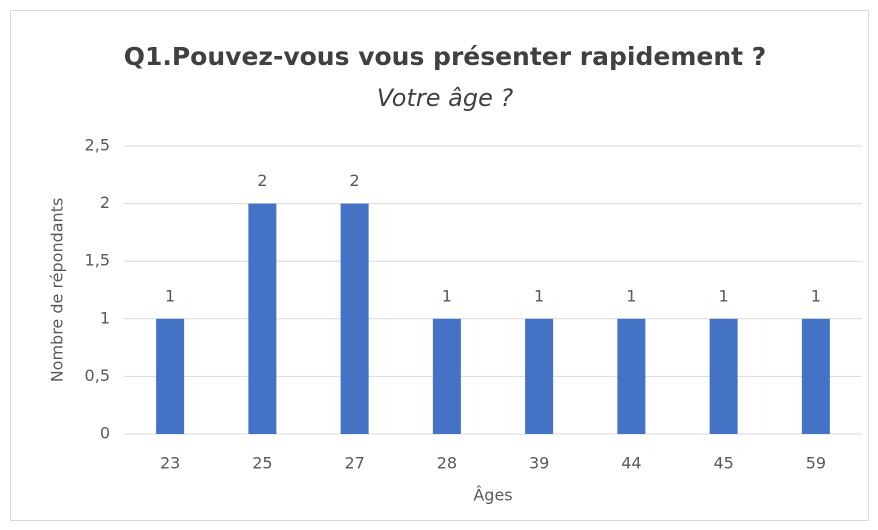 This screenshot has height=530, width=878. Describe the element at coordinates (447, 463) in the screenshot. I see `x-tick-label: 28` at that location.